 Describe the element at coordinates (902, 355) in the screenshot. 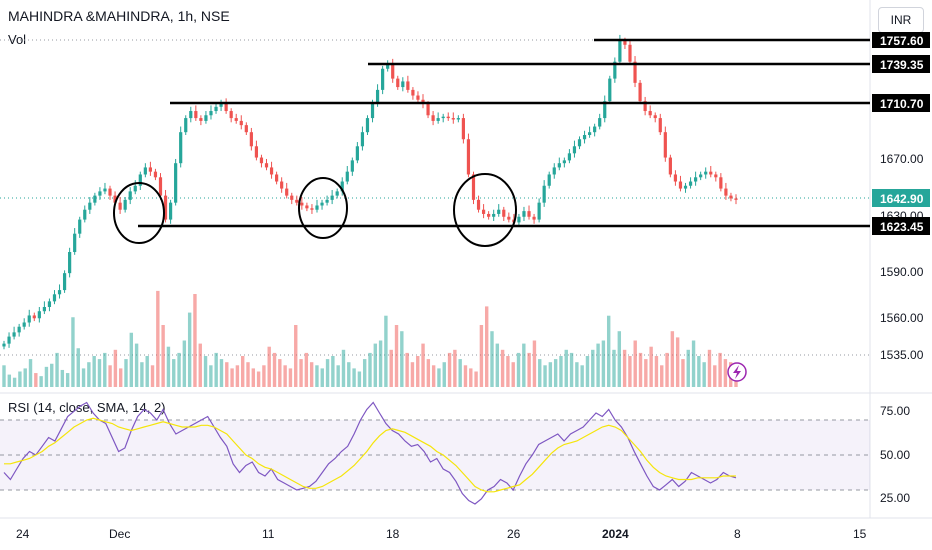

I see `price-tick-1535: 1535.00` at that location.